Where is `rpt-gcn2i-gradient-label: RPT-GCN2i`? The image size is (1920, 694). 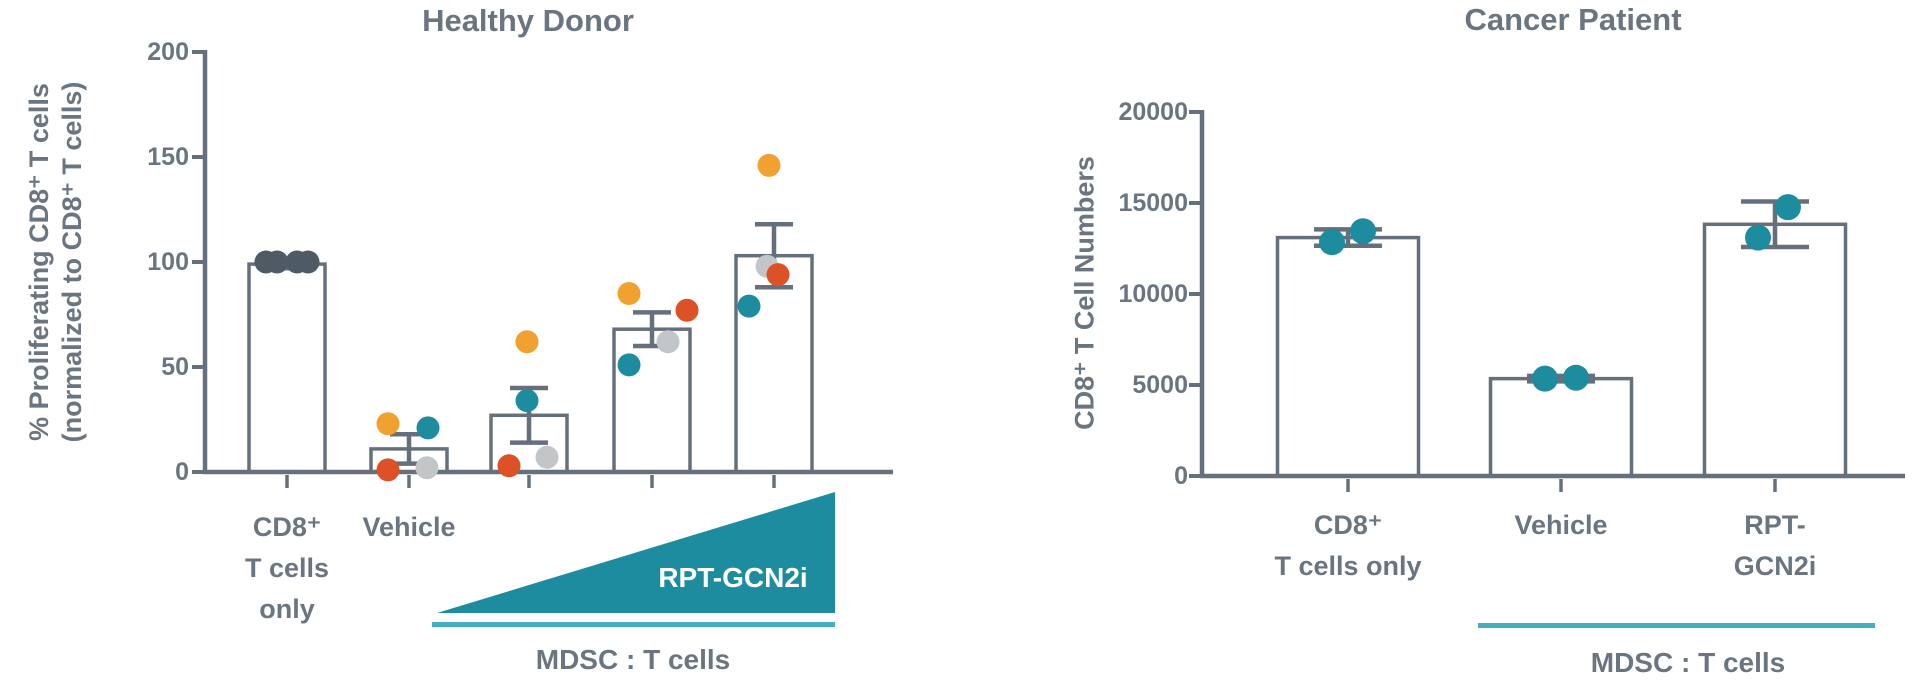
rpt-gcn2i-gradient-label: RPT-GCN2i is located at coordinates (733, 577).